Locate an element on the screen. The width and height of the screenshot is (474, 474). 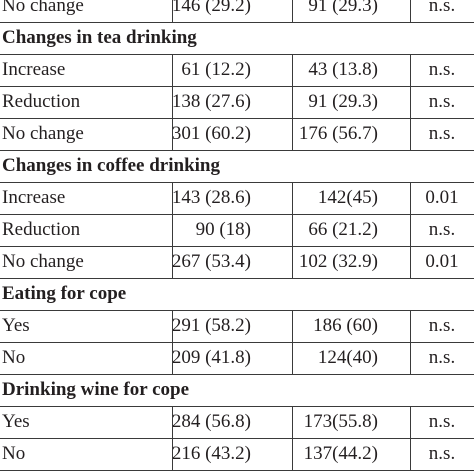
cell-value: 61 (12.2) is located at coordinates (216, 69).